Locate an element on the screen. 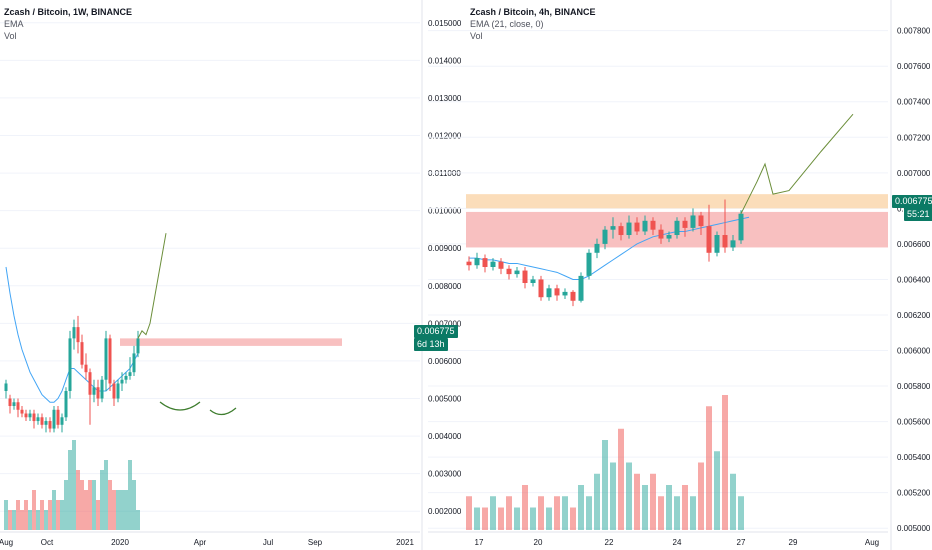 The height and width of the screenshot is (550, 932). right-y-tick-label: 0.007400 is located at coordinates (914, 102).